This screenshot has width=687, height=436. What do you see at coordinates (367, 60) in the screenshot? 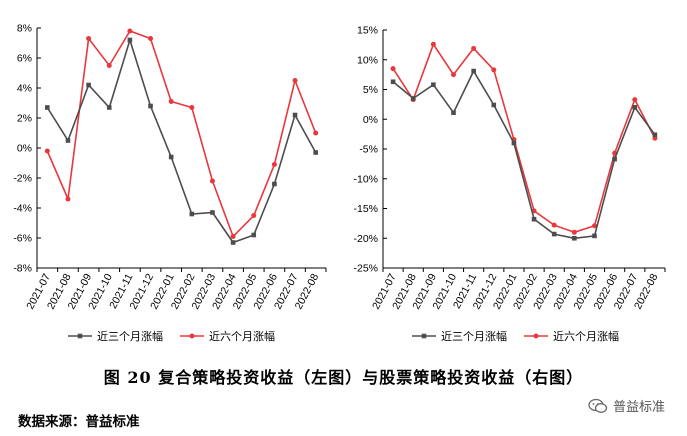
I see `y-tick-label: 10%` at bounding box center [367, 60].